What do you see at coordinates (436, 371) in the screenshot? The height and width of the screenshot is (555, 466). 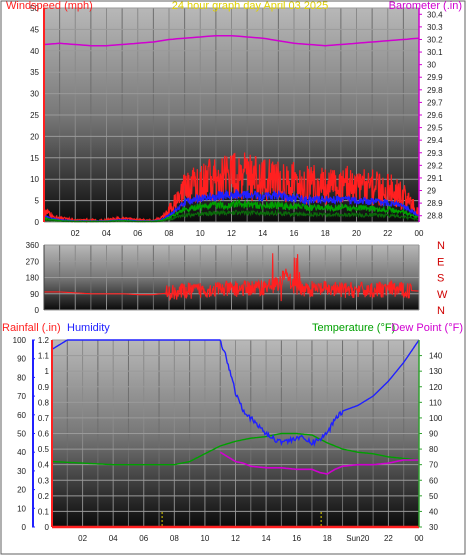 I see `temperature-tick-label: 130` at bounding box center [436, 371].